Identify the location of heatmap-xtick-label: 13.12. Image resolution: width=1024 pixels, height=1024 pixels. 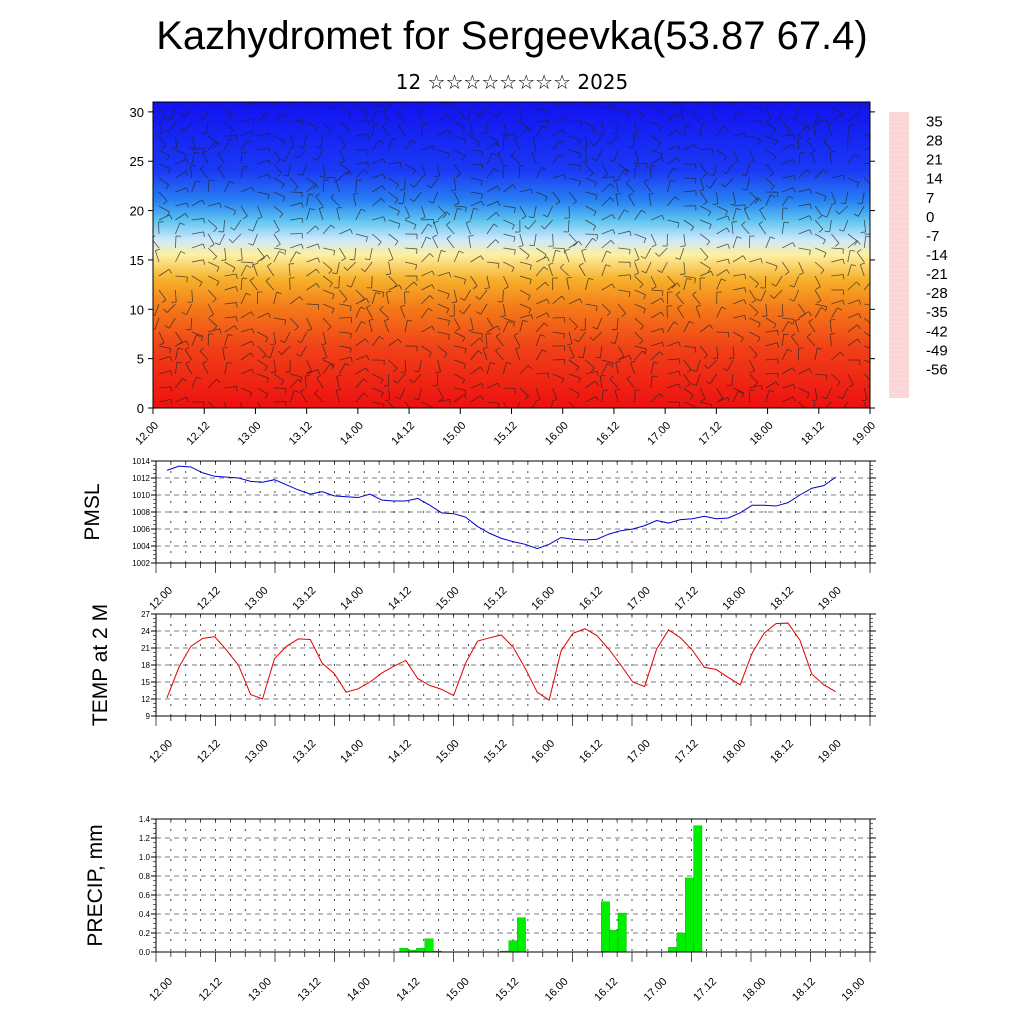
(301, 434).